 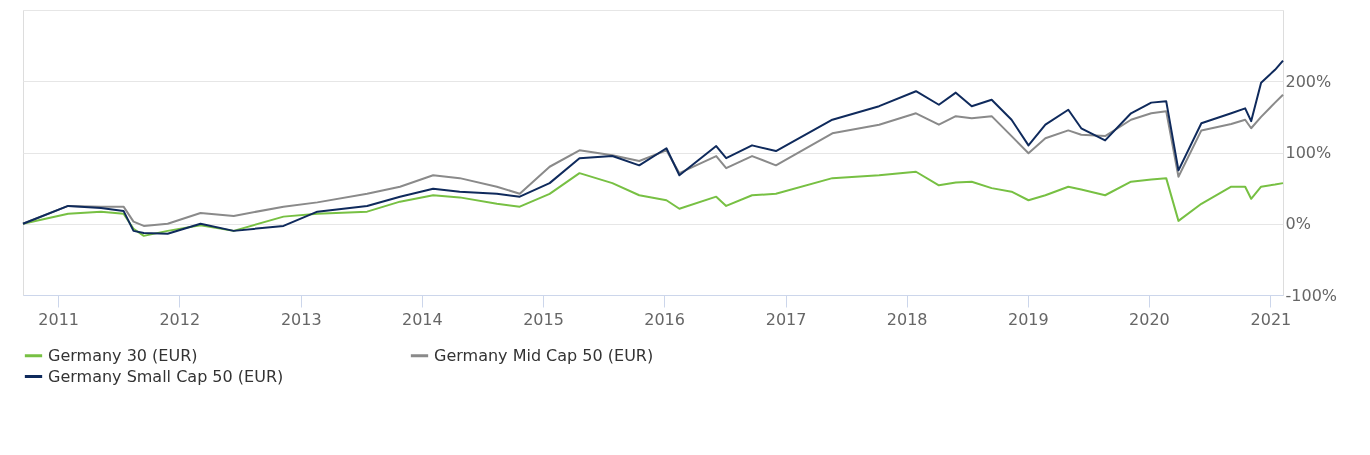 I want to click on y-tick-label: -100%, so click(x=1311, y=295).